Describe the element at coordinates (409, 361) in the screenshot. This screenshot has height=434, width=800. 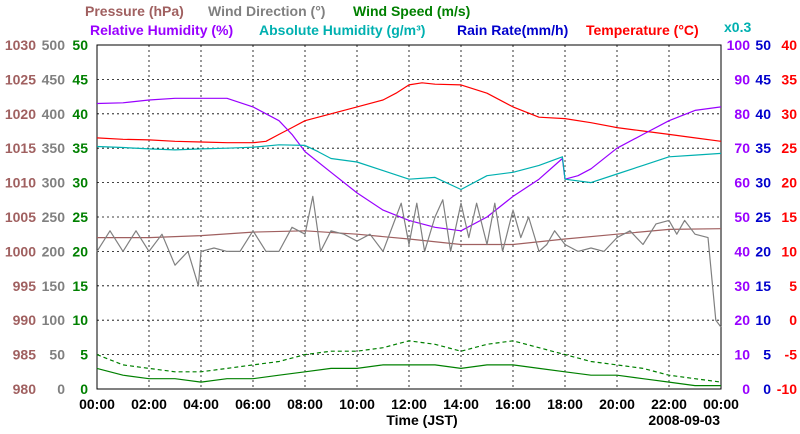
I see `series-wind-speed-gust` at that location.